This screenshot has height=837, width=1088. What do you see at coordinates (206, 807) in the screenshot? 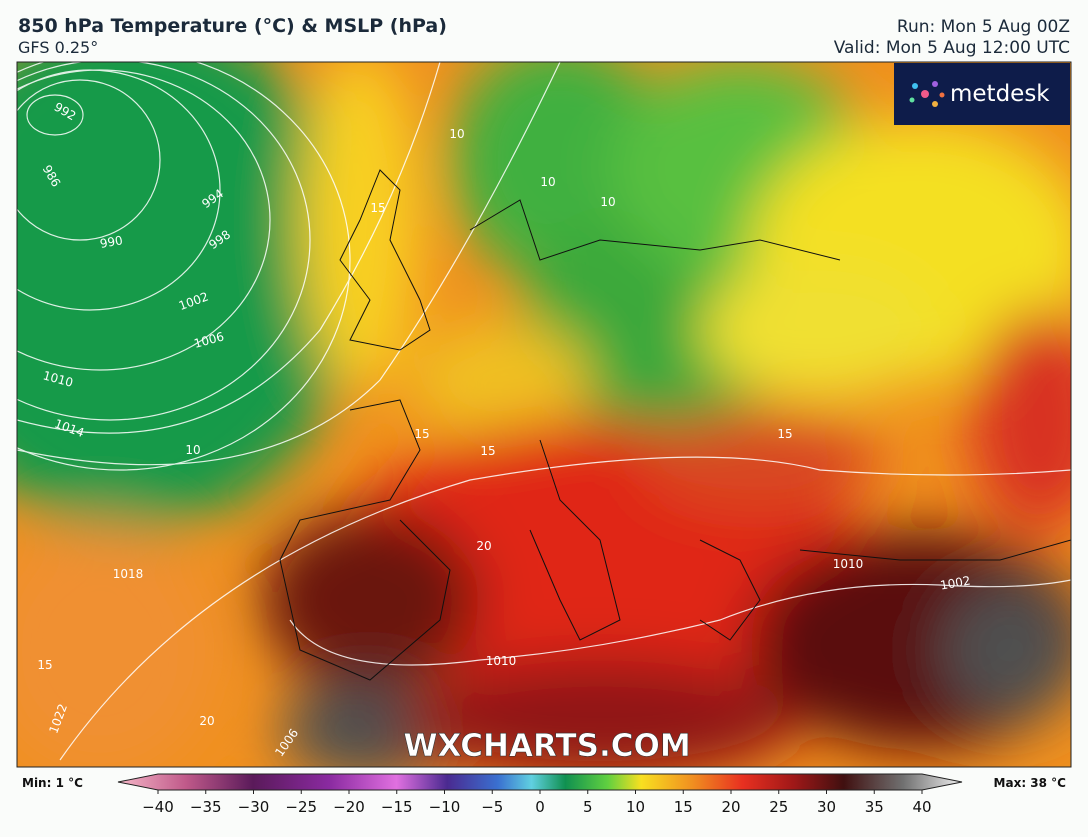
I see `colorbar-tick-label: −35` at bounding box center [206, 807].